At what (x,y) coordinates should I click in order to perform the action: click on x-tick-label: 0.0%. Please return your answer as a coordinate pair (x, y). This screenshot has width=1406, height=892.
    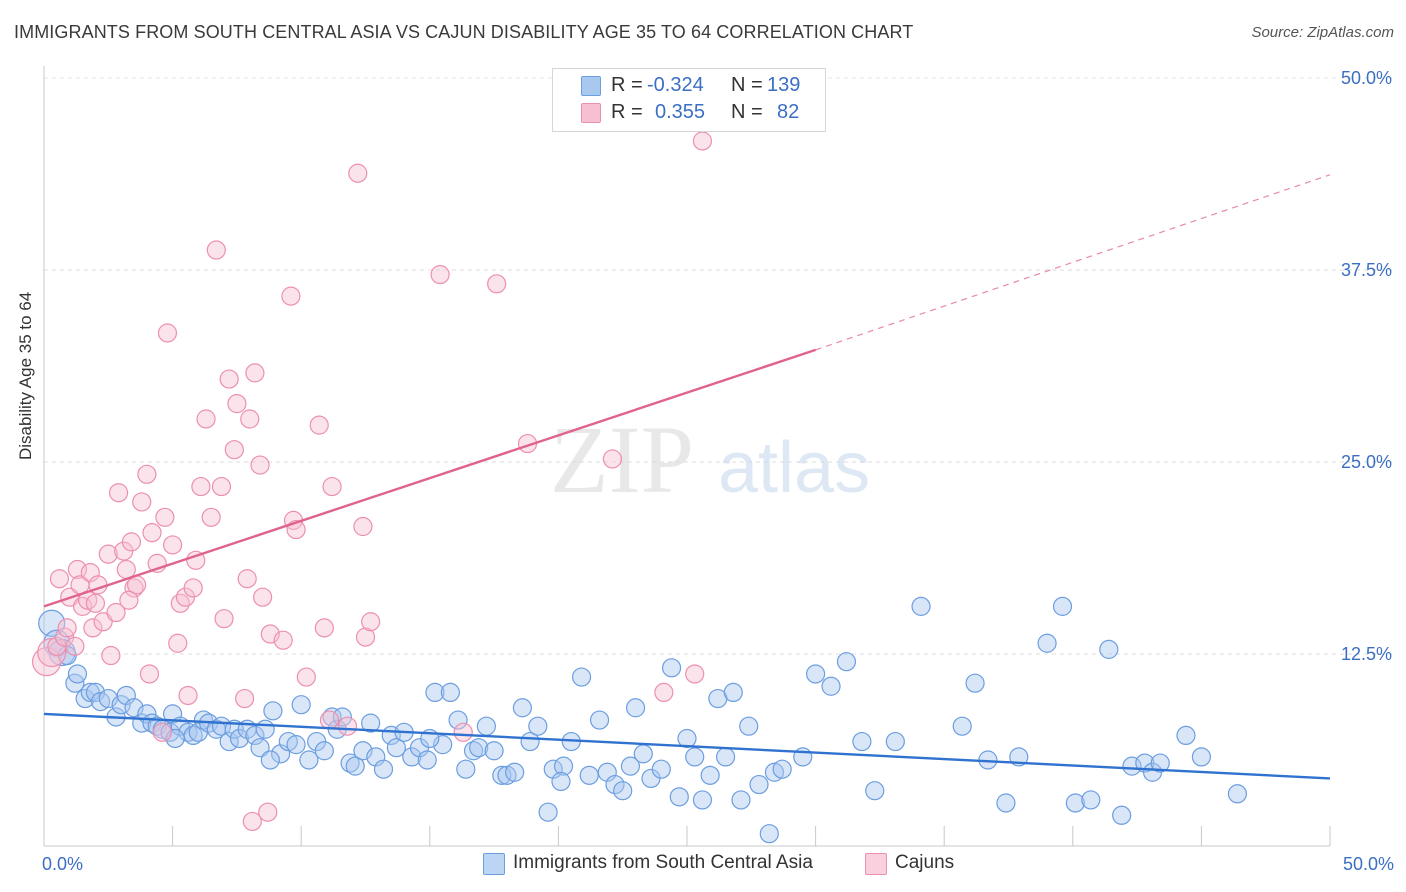
    Looking at the image, I should click on (62, 864).